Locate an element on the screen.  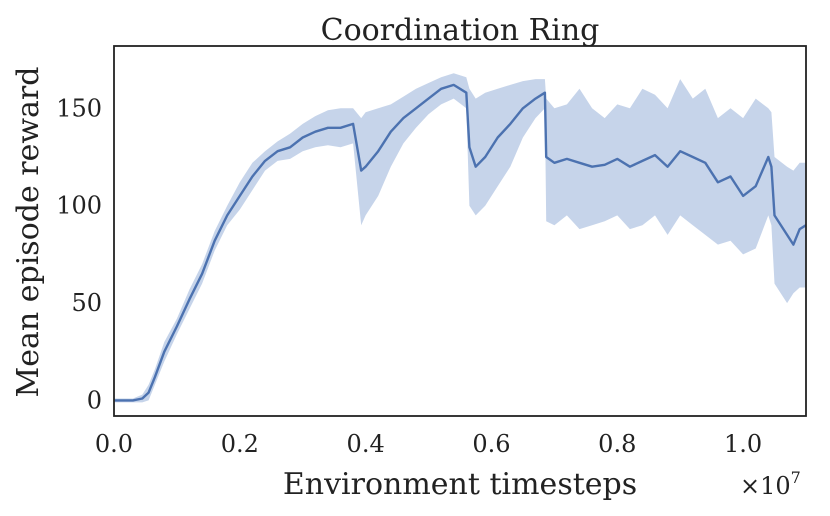
x-tick-label: 0.0 is located at coordinates (114, 444).